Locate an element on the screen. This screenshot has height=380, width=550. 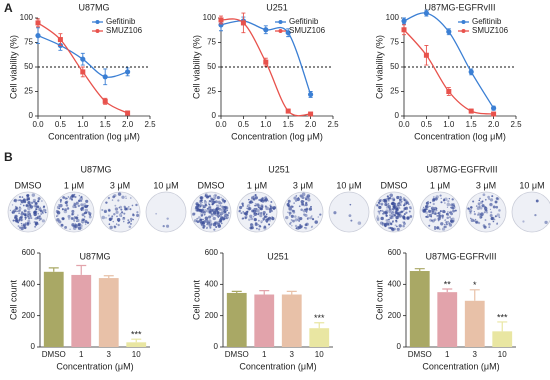
assay-title: U87MG is located at coordinates (95, 169).